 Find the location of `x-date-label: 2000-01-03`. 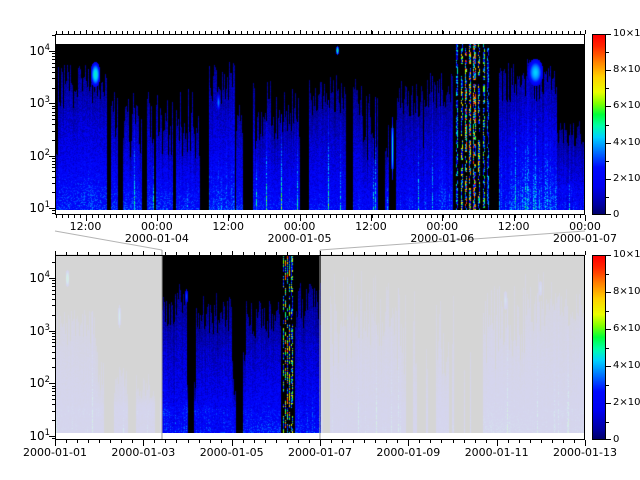

x-date-label: 2000-01-03 is located at coordinates (143, 452).